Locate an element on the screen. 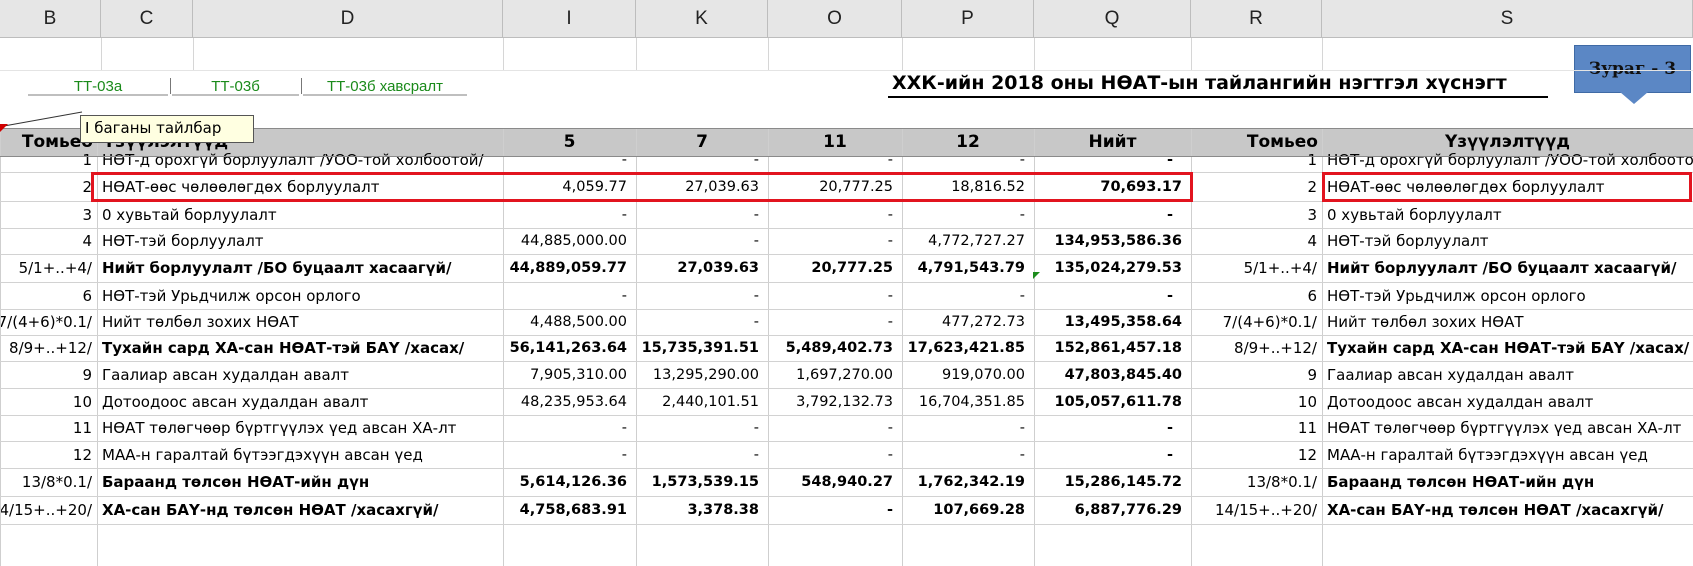 This screenshot has width=1693, height=566. comment-indicator is located at coordinates (4, 128).